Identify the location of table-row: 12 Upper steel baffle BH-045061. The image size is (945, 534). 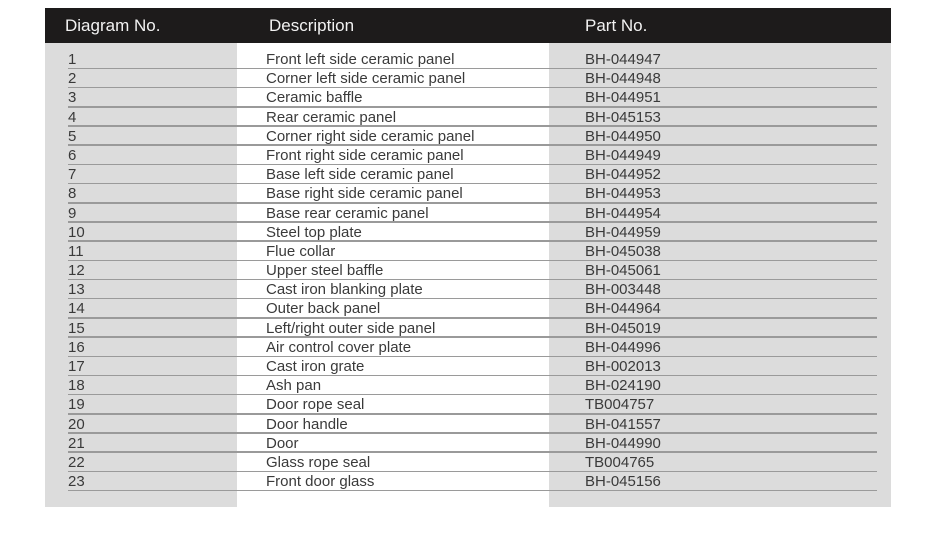
(472, 271).